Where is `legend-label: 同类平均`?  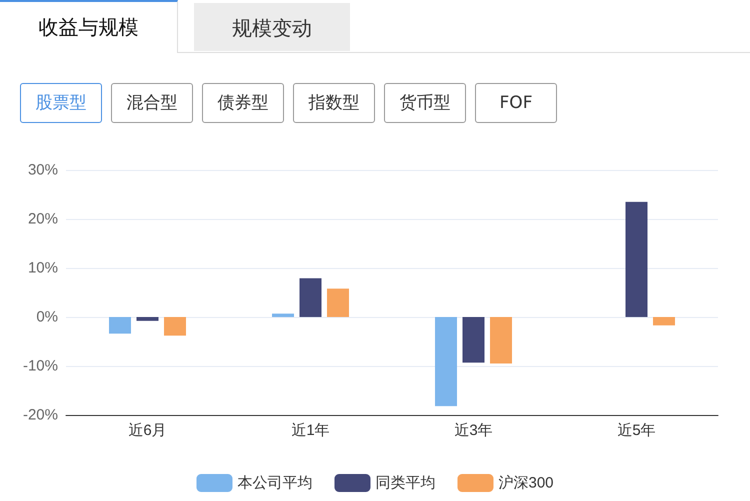
legend-label: 同类平均 is located at coordinates (405, 483).